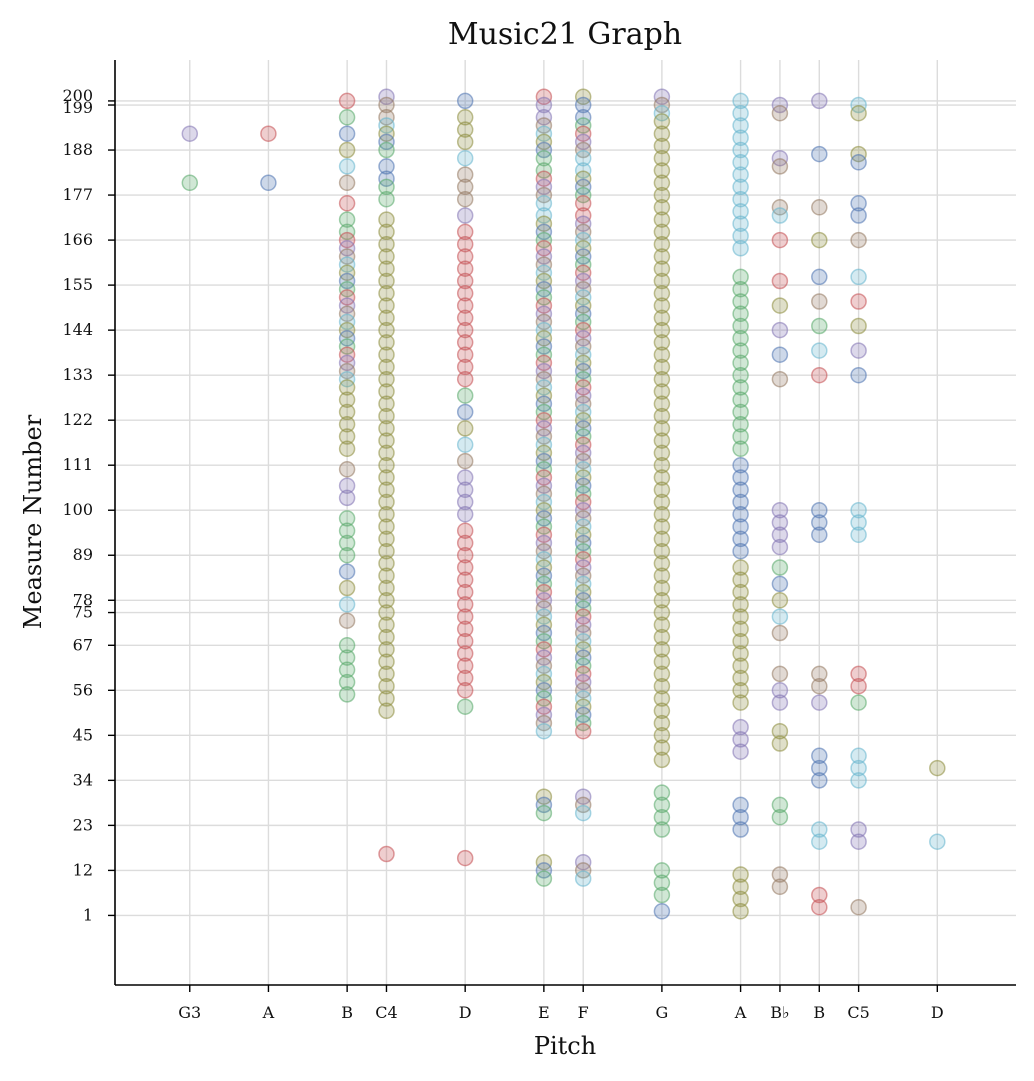  I want to click on y-tick-label: 75, so click(83, 612).